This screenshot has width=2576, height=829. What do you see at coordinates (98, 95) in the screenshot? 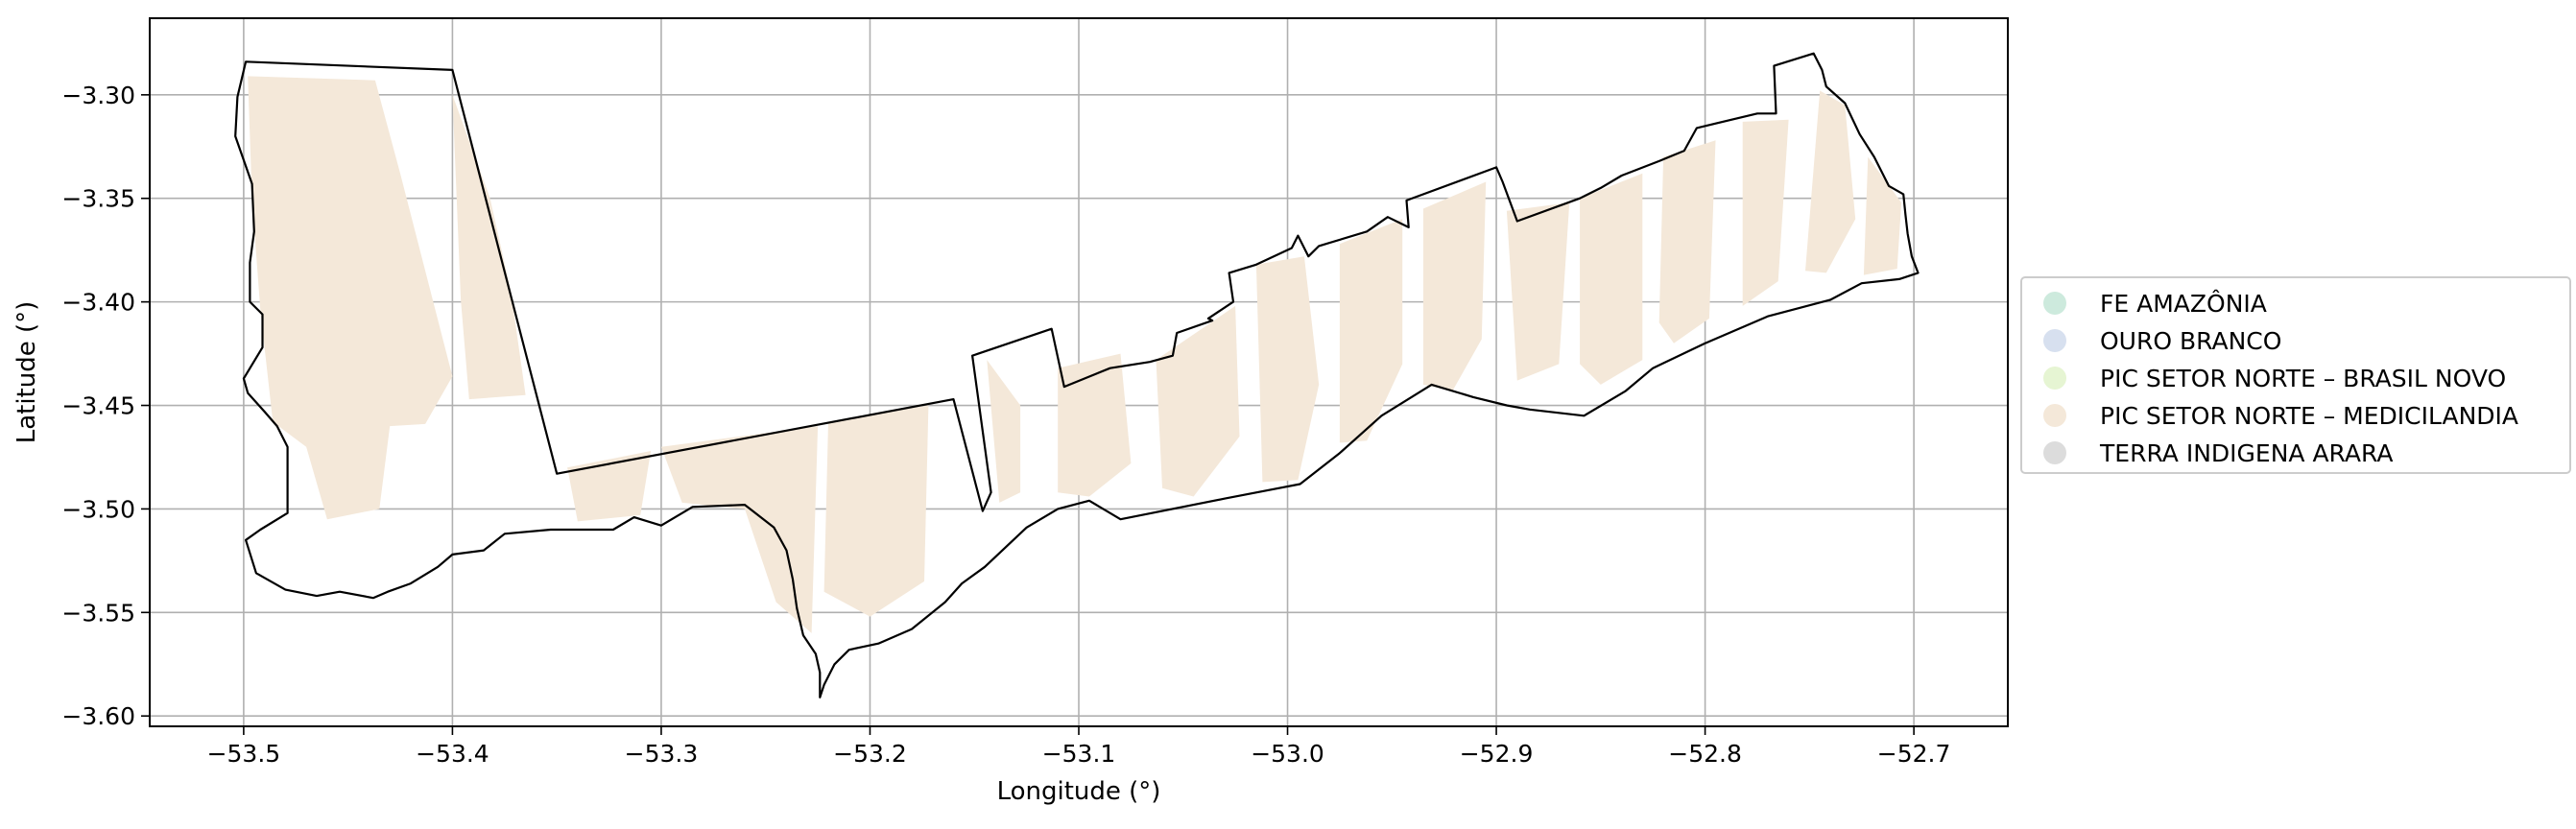
I see `y-tick-label: −3.30` at bounding box center [98, 95].